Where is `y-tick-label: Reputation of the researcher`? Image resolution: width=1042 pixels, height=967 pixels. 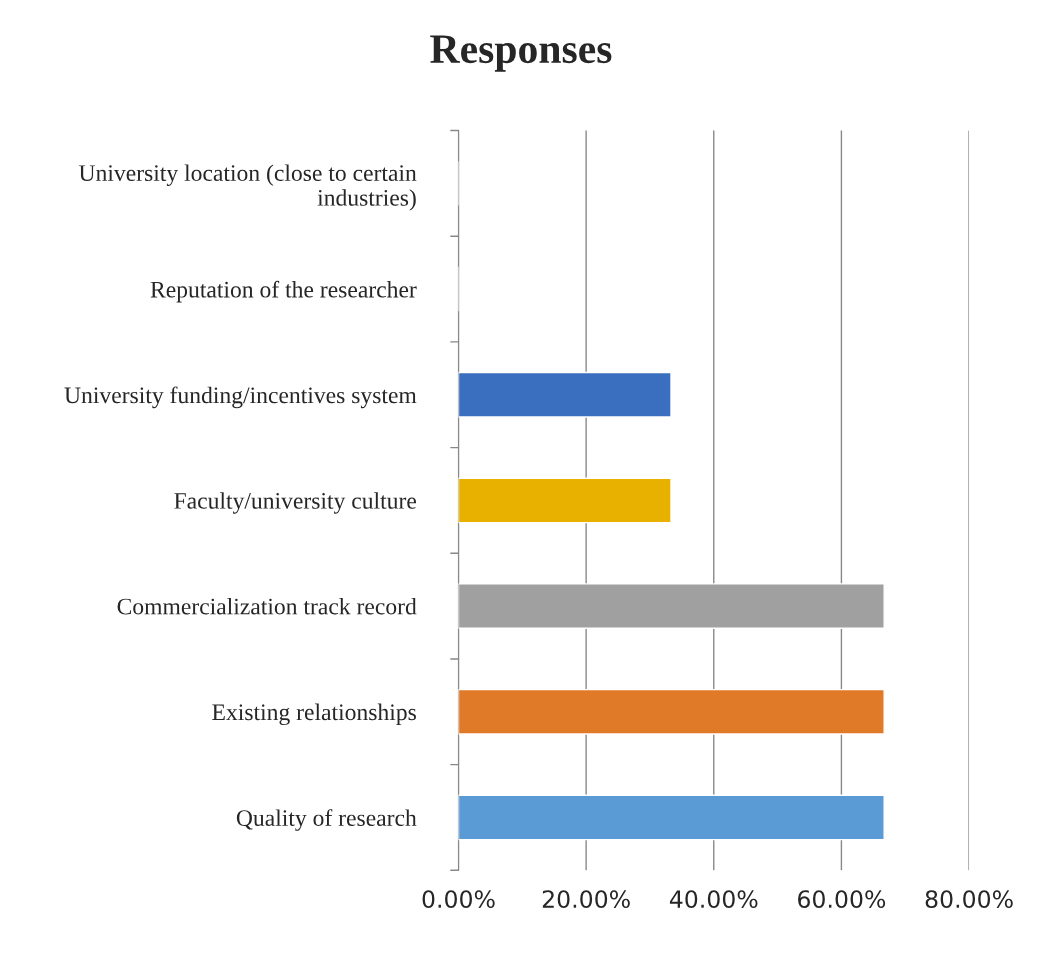
y-tick-label: Reputation of the researcher is located at coordinates (283, 291).